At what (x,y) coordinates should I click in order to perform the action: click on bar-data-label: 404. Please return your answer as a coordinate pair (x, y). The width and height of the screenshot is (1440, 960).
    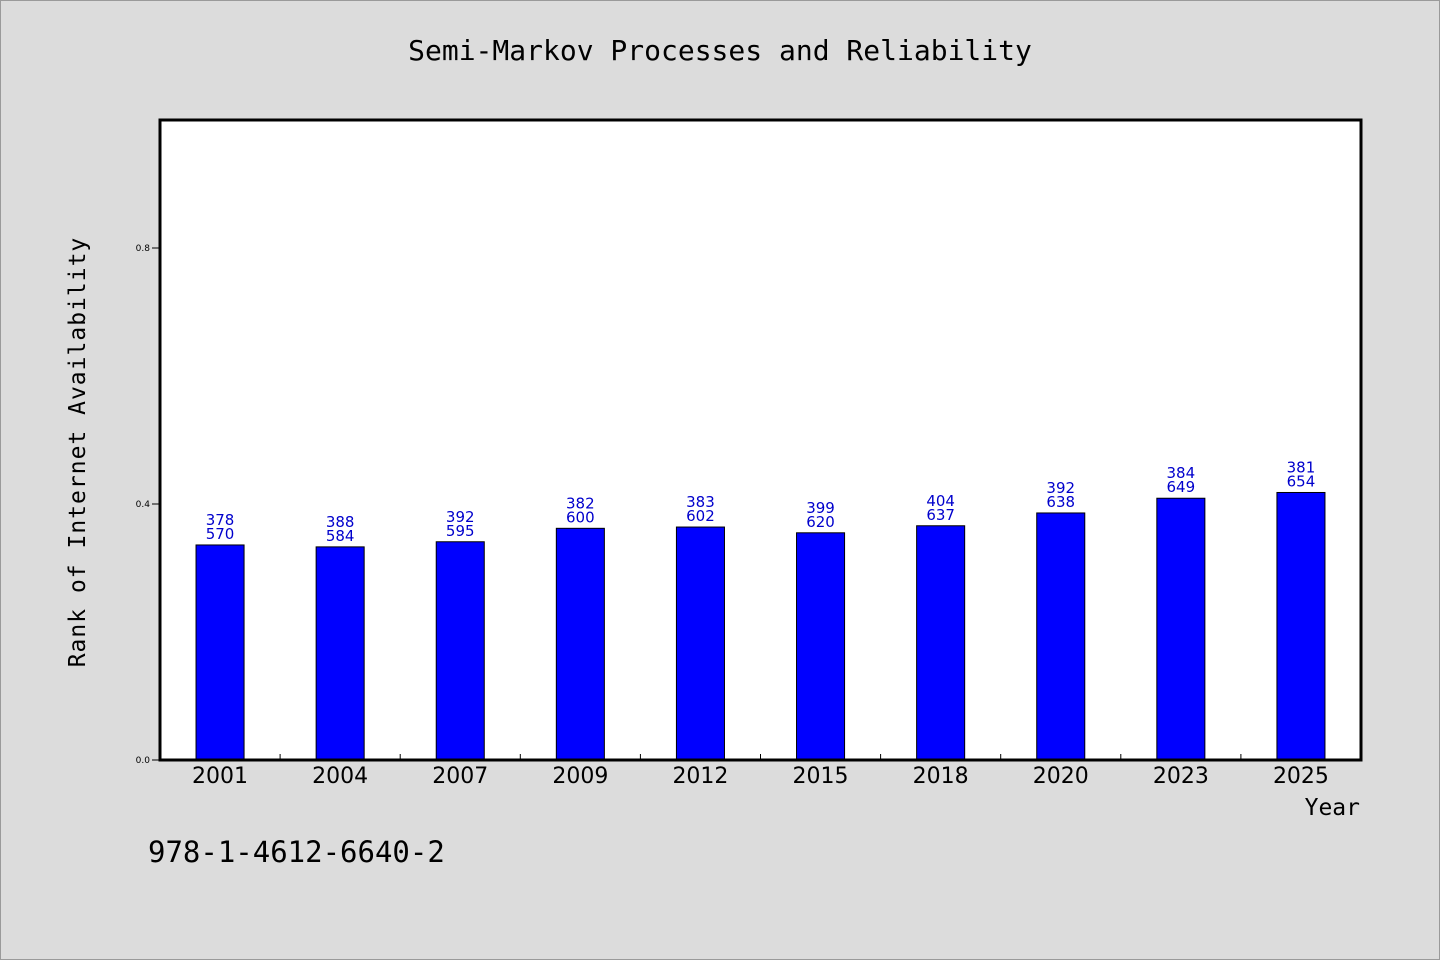
    Looking at the image, I should click on (940, 501).